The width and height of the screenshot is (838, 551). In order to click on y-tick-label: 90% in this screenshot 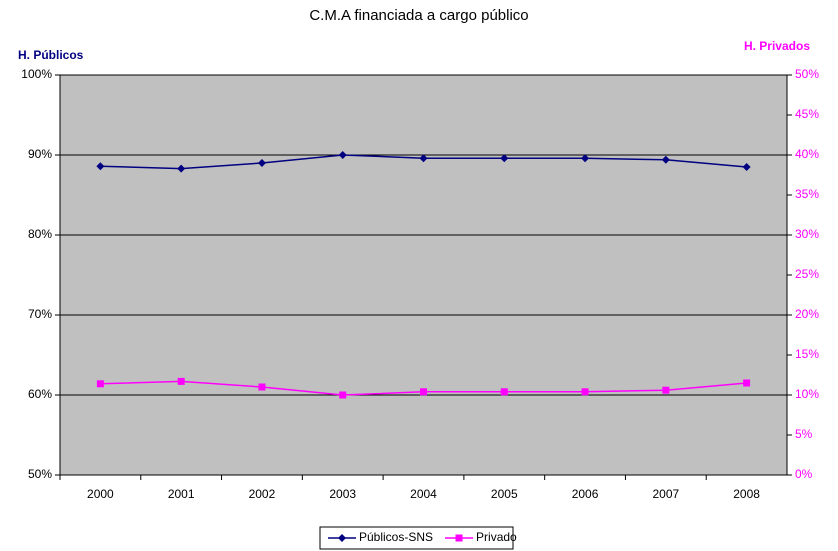, I will do `click(40, 154)`.